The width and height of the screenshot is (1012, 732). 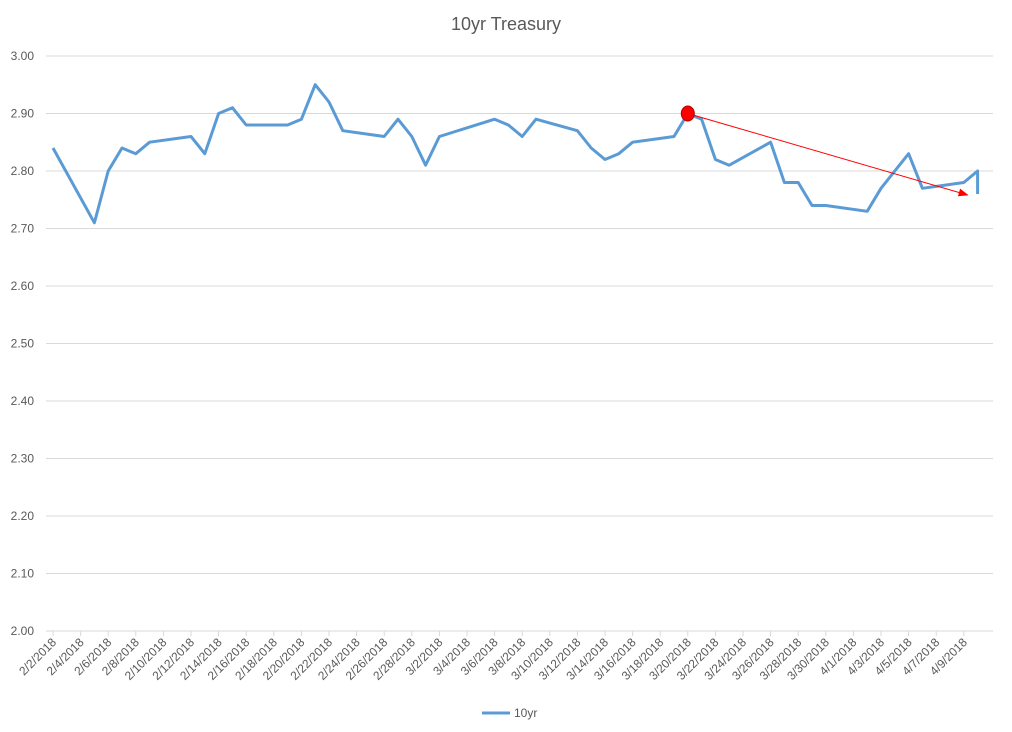 What do you see at coordinates (23, 516) in the screenshot?
I see `y-tick-label: 2.20` at bounding box center [23, 516].